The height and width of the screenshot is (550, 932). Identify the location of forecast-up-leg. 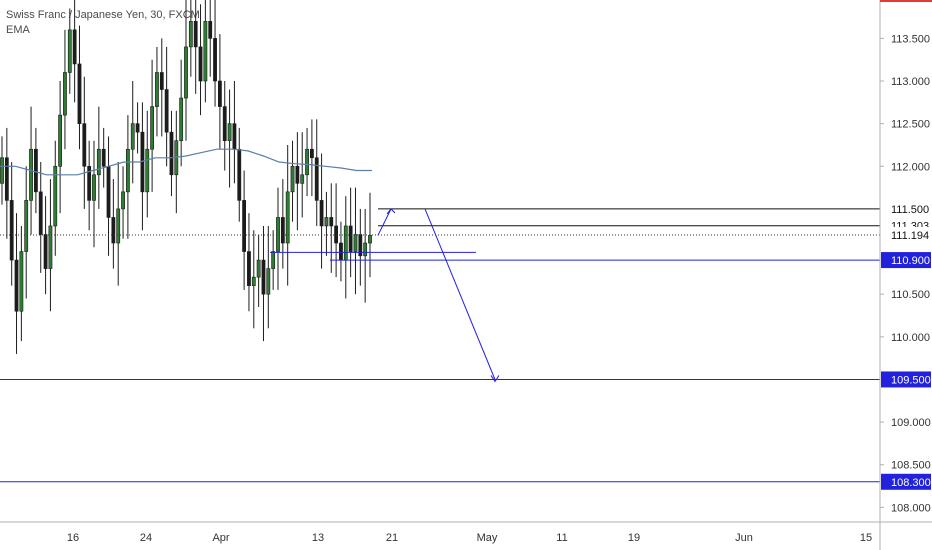
(384, 222).